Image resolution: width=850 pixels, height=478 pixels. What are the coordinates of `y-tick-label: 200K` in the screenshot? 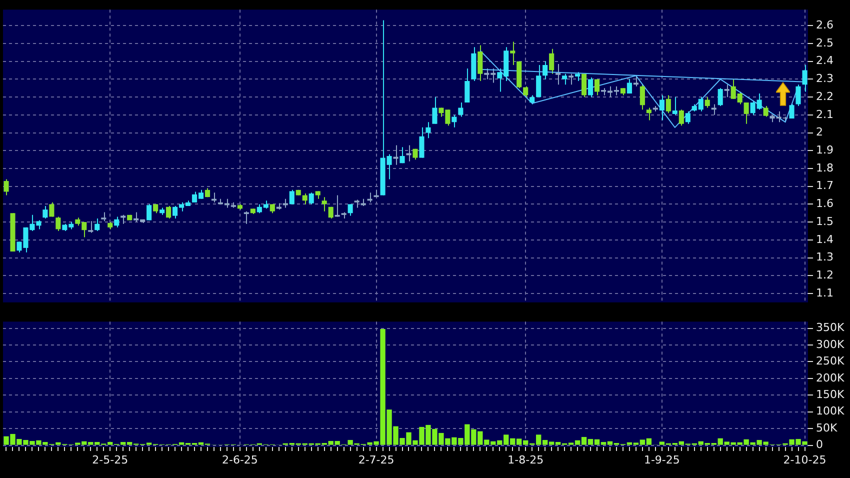 It's located at (830, 377).